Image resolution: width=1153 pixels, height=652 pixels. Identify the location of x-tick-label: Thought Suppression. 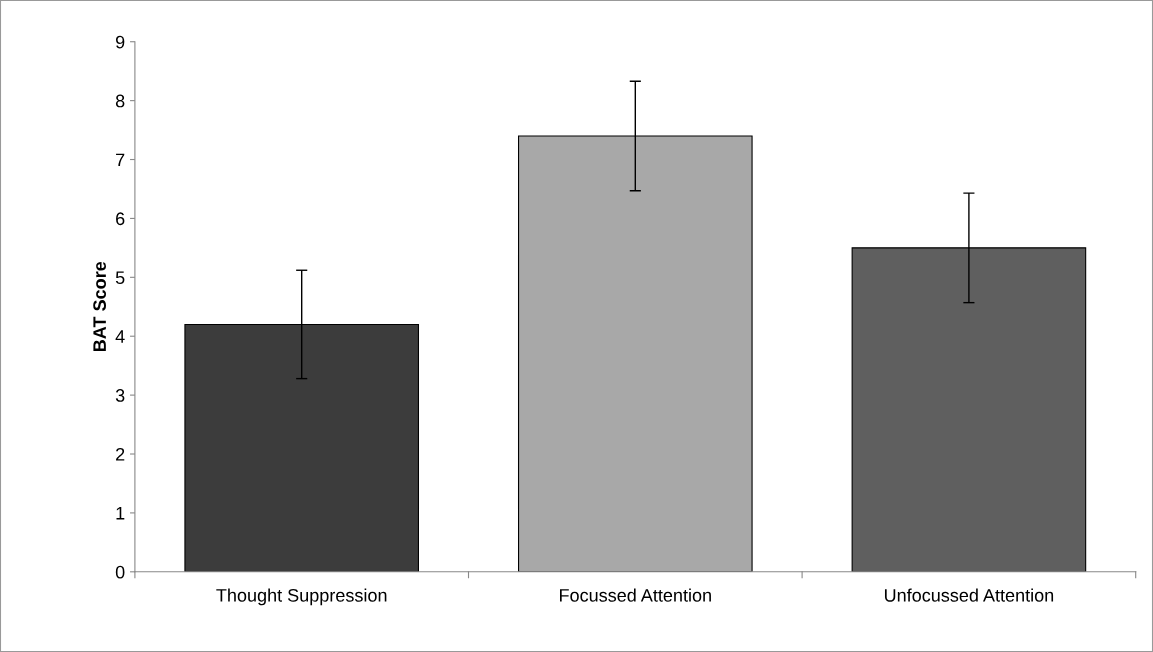
(301, 597).